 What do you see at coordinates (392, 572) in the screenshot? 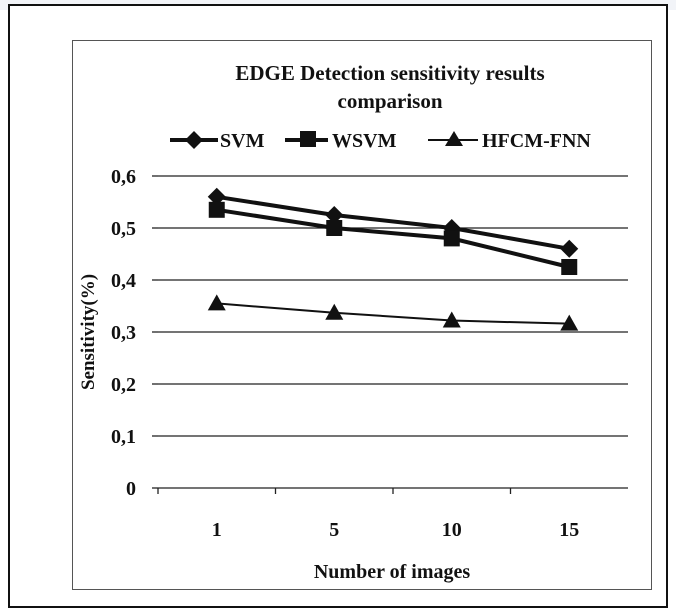
I see `x-axis-title: Number of images` at bounding box center [392, 572].